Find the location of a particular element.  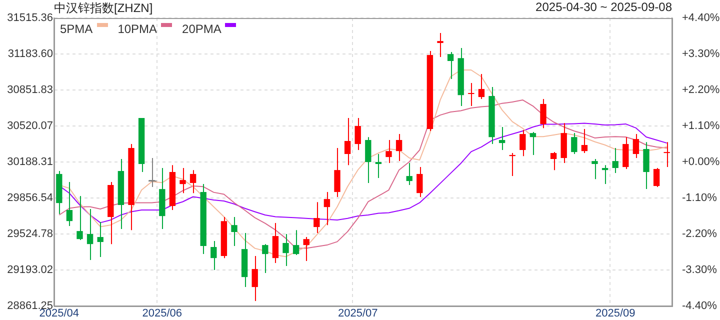

x-tick-label: 2025/06 is located at coordinates (162, 314).